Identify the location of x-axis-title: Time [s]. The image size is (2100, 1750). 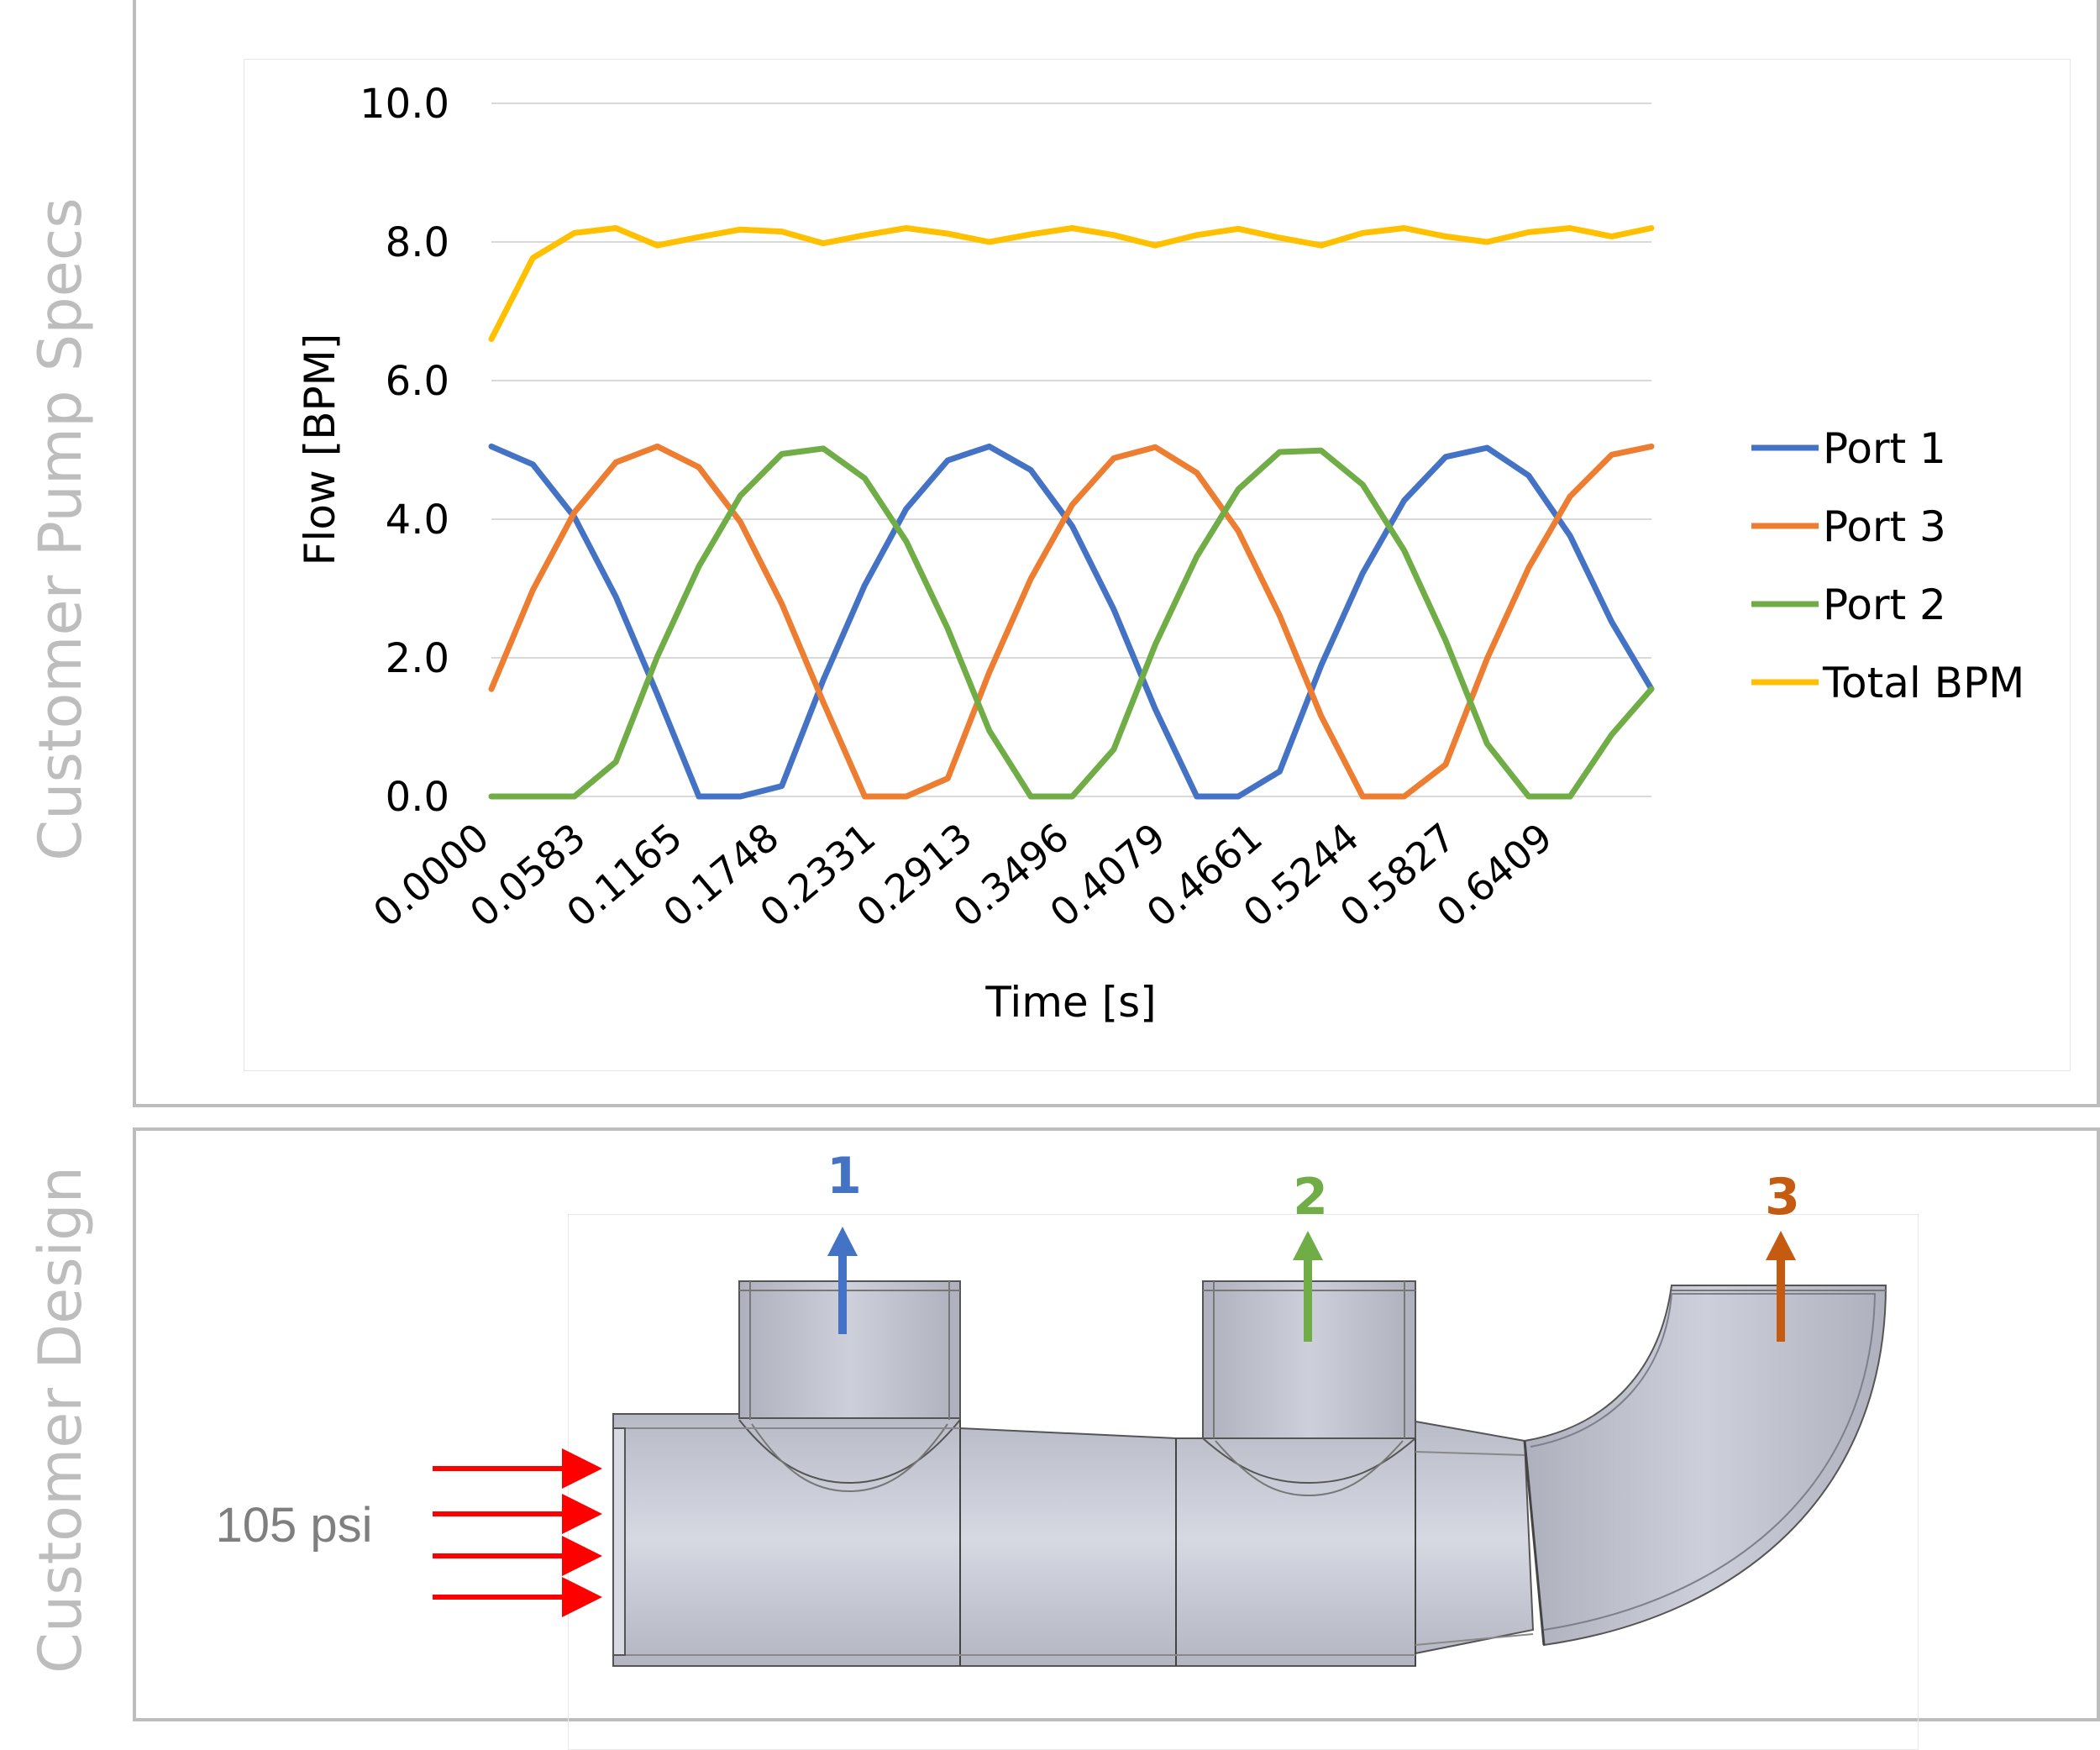
(1070, 1003).